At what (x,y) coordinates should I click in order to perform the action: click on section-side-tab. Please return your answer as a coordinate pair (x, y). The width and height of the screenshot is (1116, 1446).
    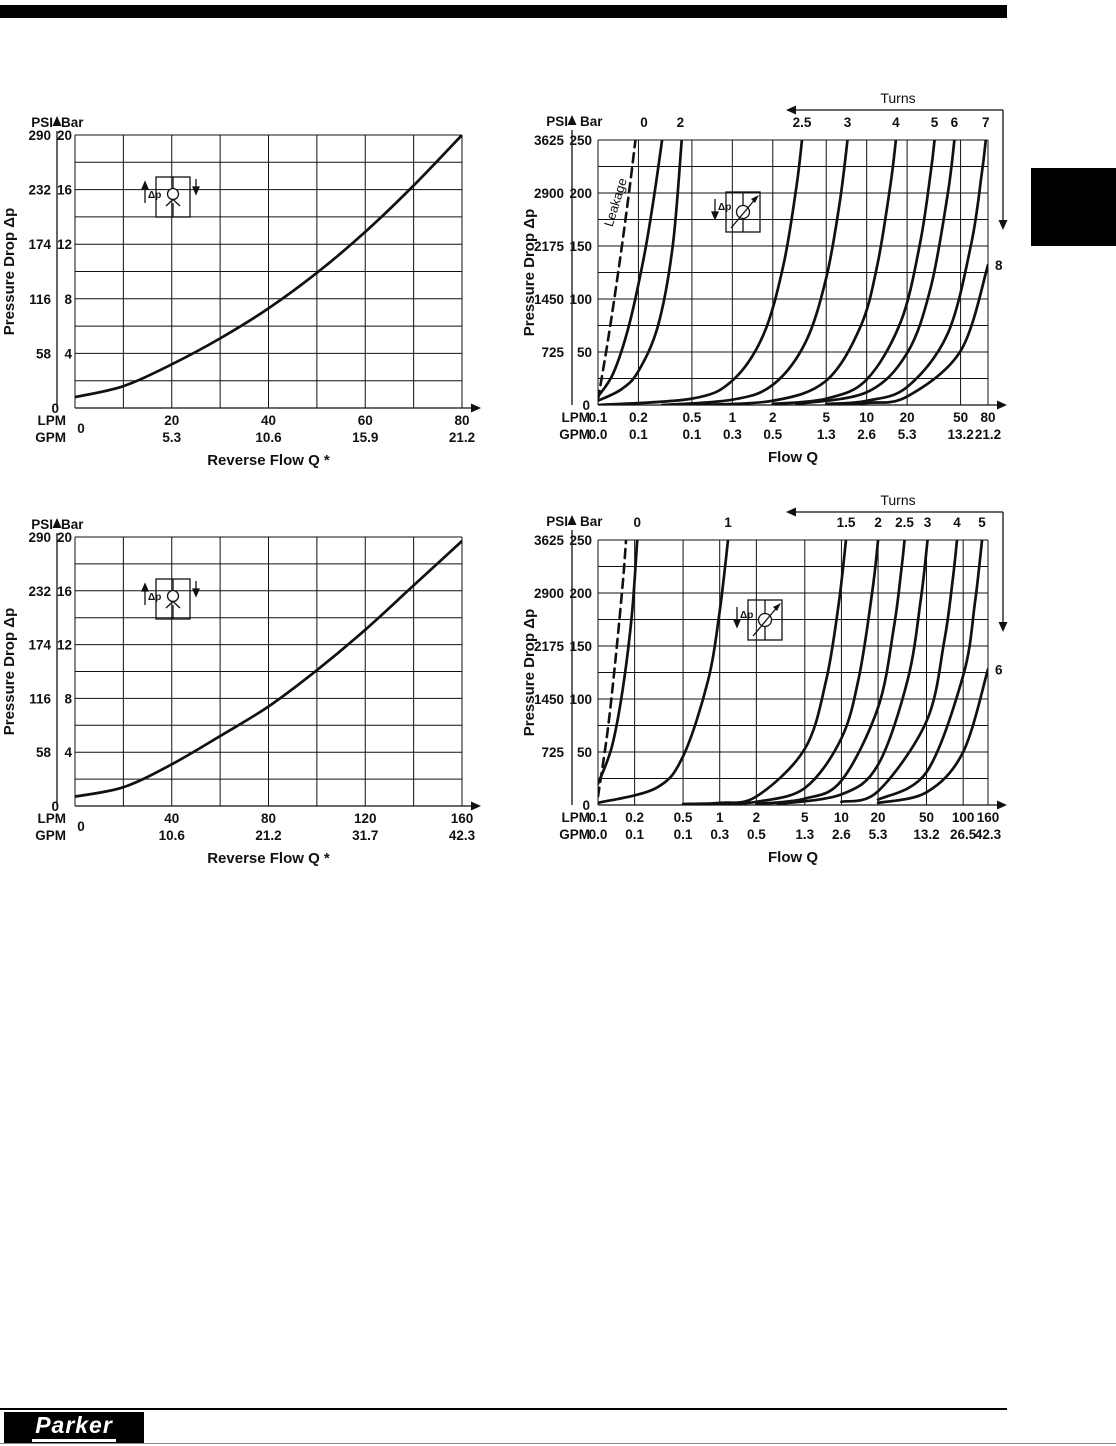
    Looking at the image, I should click on (1073, 207).